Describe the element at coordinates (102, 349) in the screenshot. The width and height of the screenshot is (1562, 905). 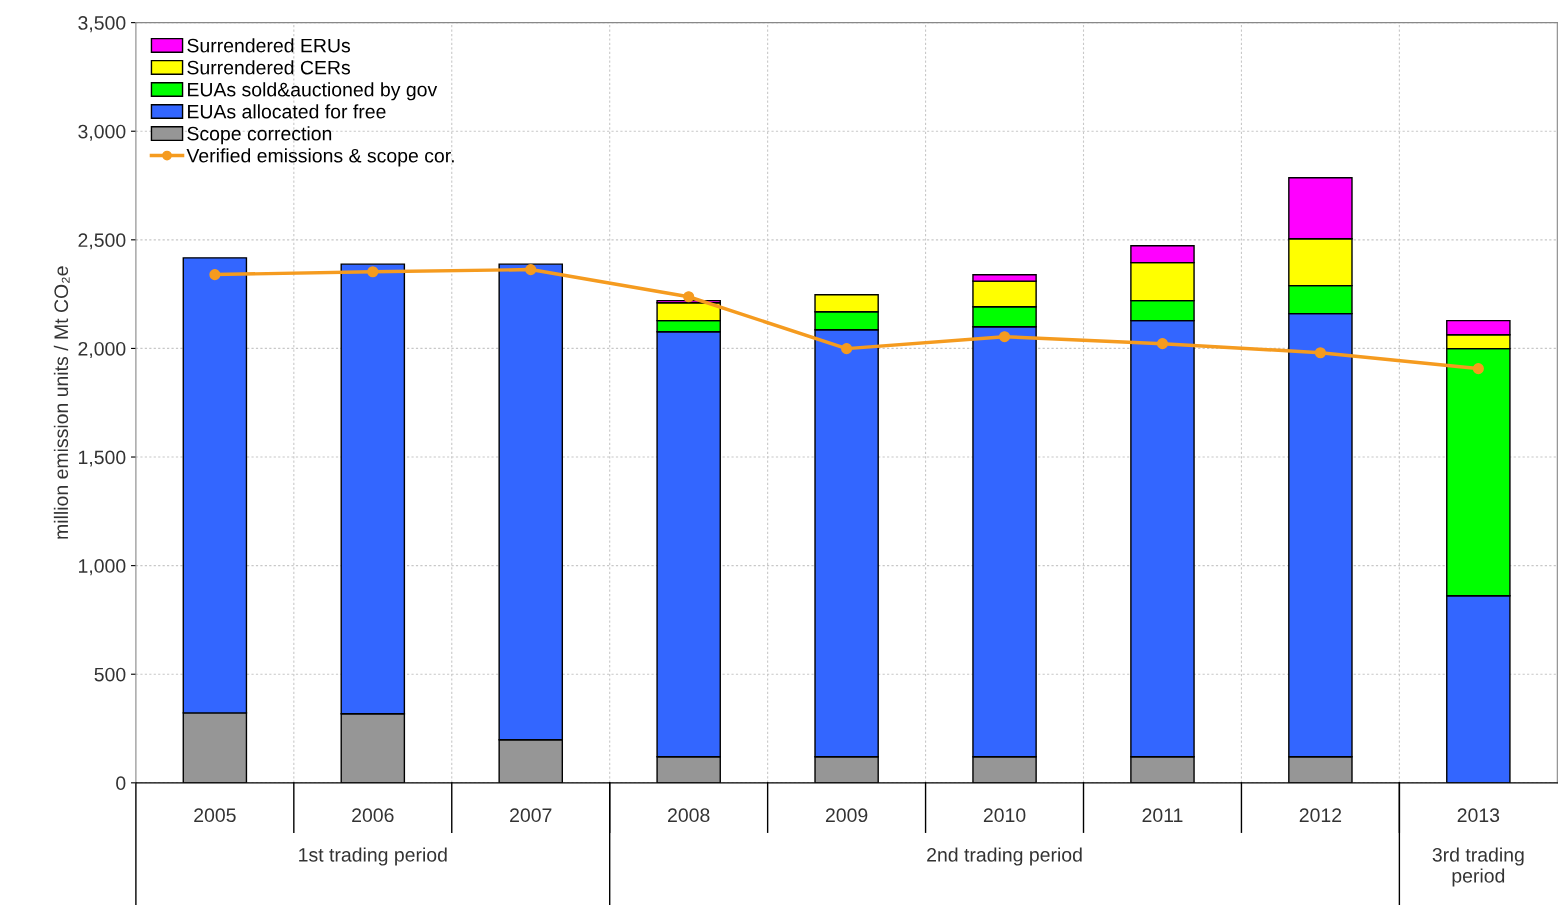
I see `y-tick-label: 2,000` at that location.